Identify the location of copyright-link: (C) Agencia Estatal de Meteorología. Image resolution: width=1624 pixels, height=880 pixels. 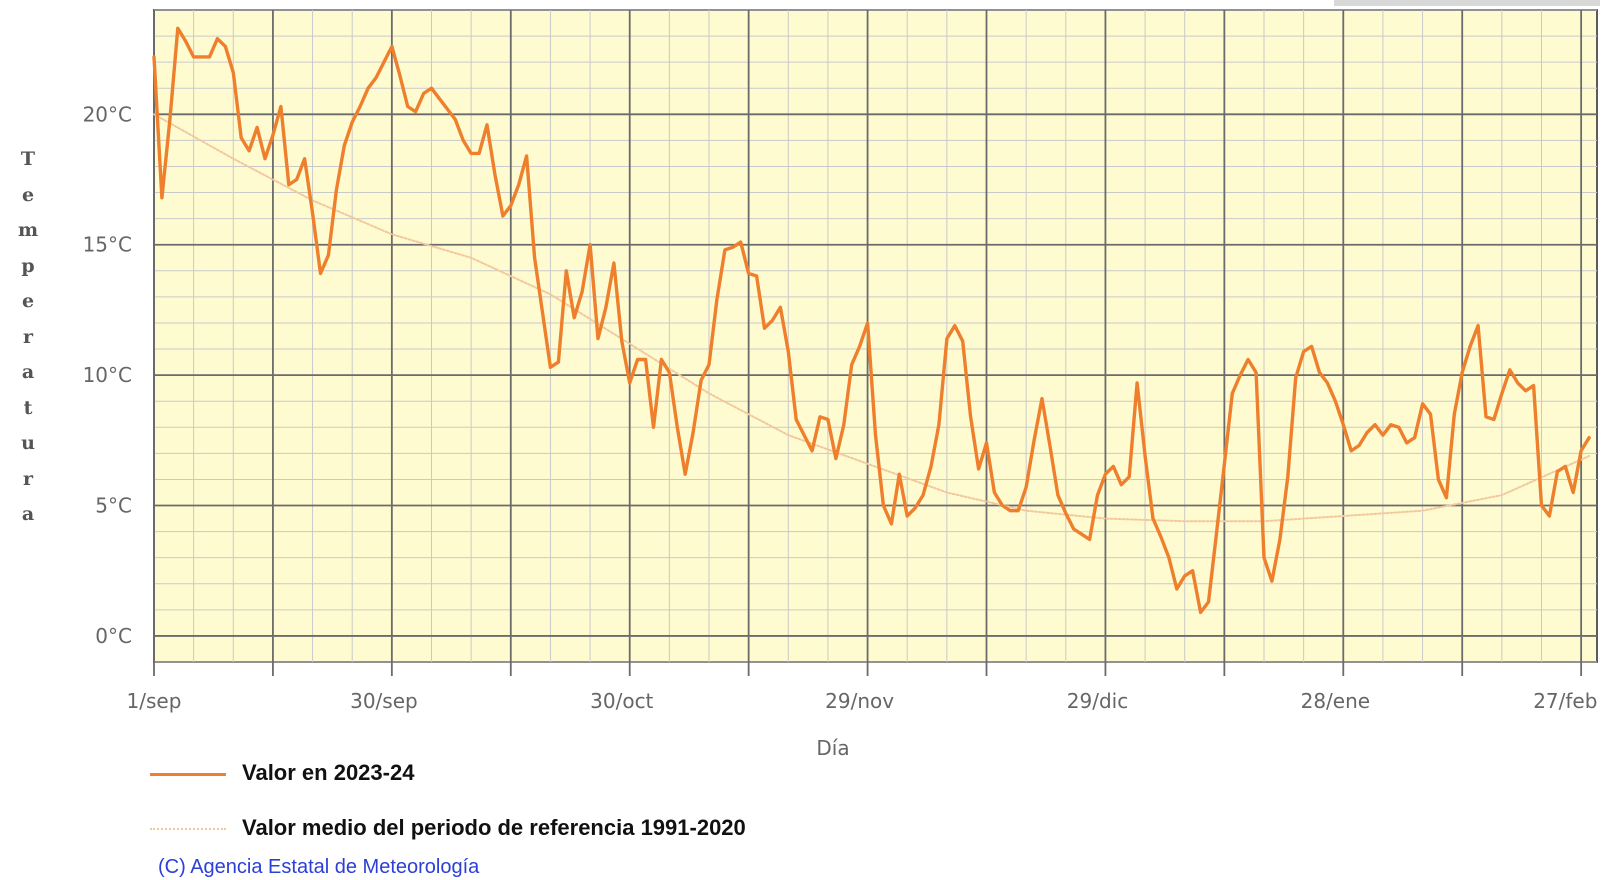
(319, 867).